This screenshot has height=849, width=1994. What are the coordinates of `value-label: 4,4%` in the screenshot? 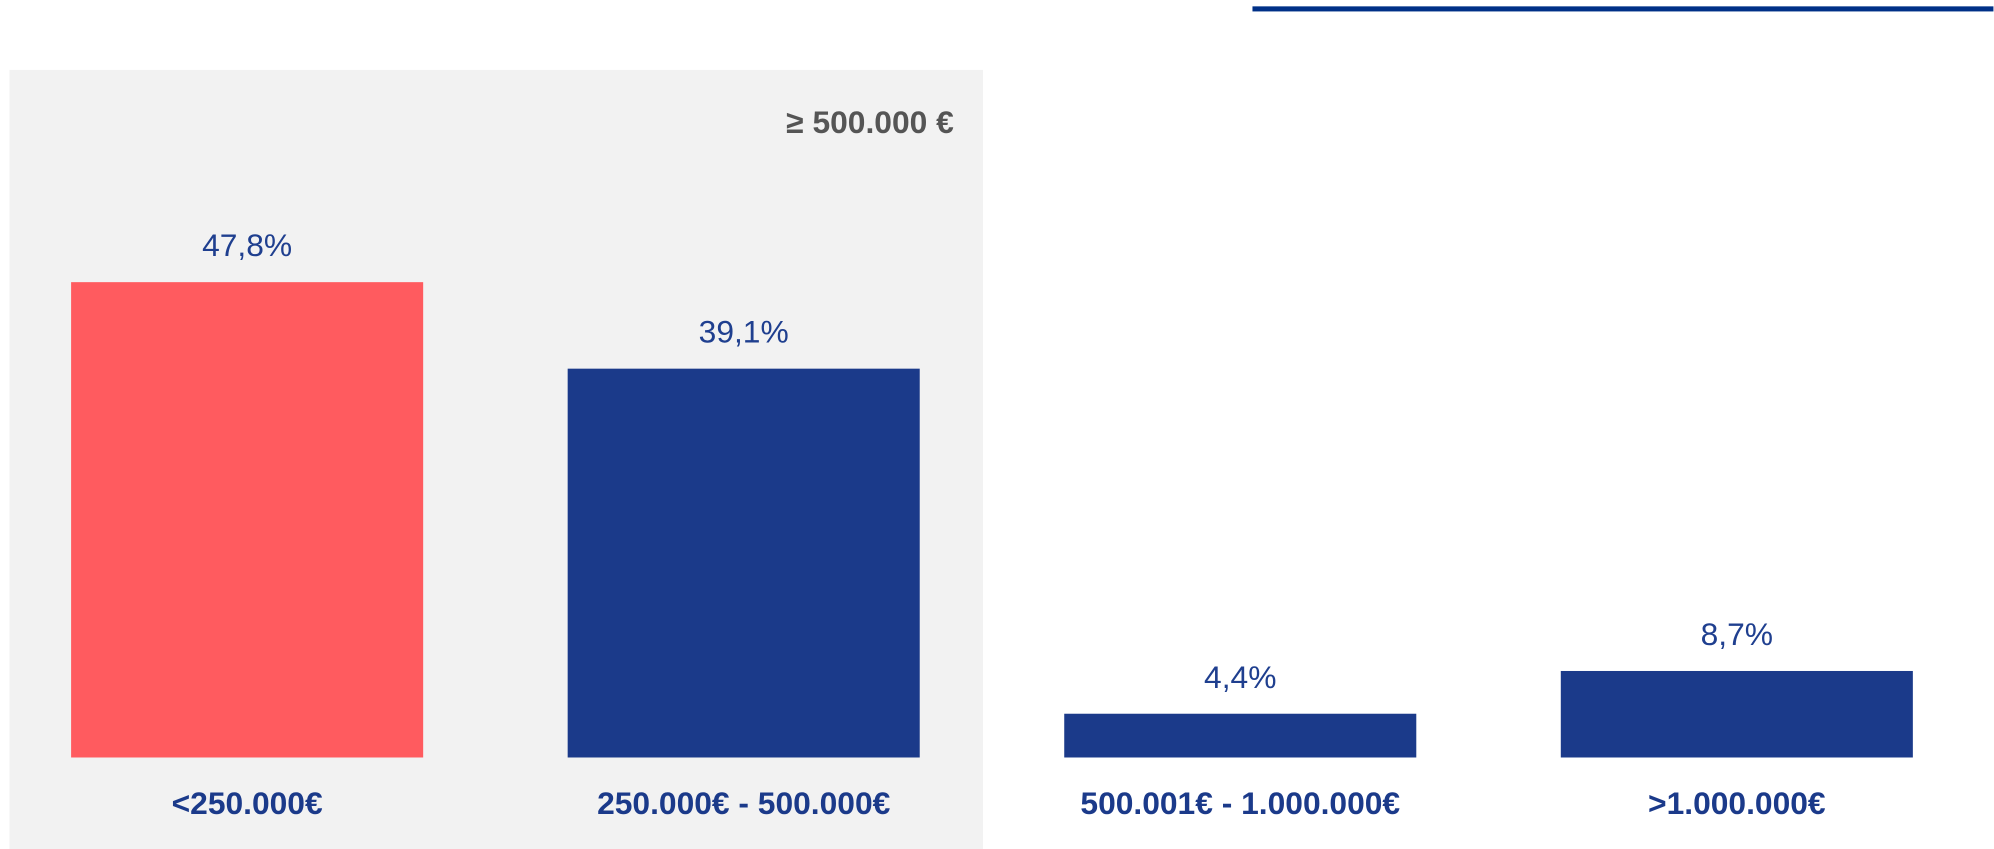 It's located at (1240, 677).